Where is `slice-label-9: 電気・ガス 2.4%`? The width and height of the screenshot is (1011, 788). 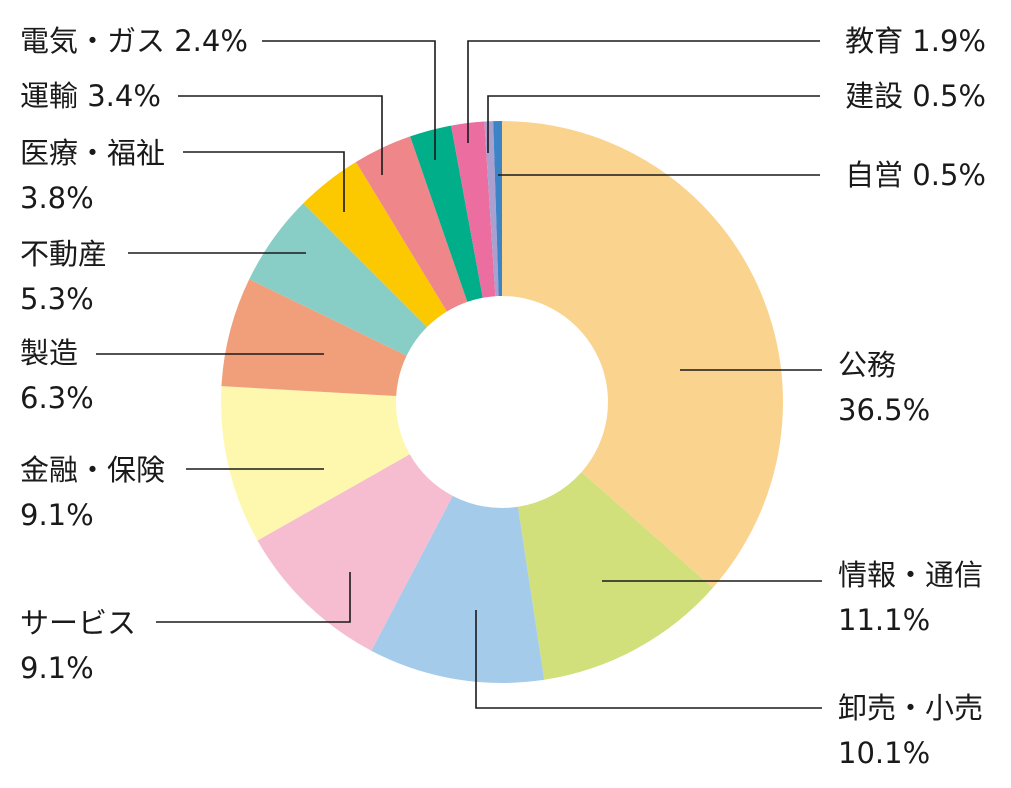 slice-label-9: 電気・ガス 2.4% is located at coordinates (134, 41).